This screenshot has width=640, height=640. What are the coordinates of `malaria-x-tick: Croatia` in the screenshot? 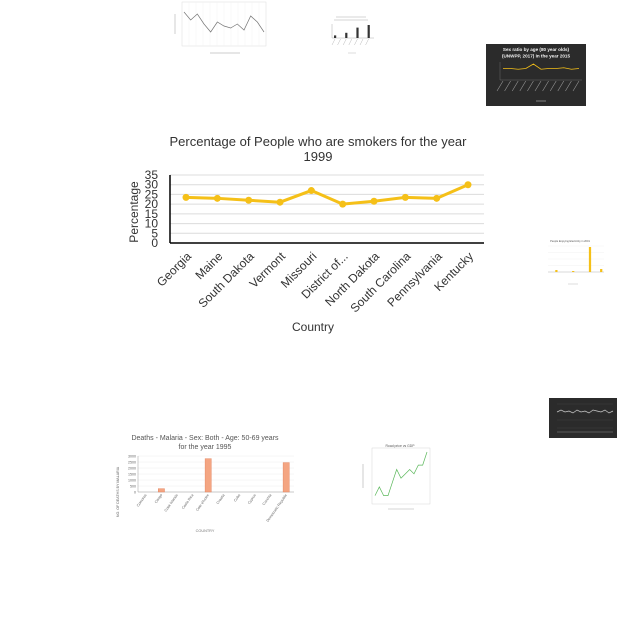 It's located at (221, 499).